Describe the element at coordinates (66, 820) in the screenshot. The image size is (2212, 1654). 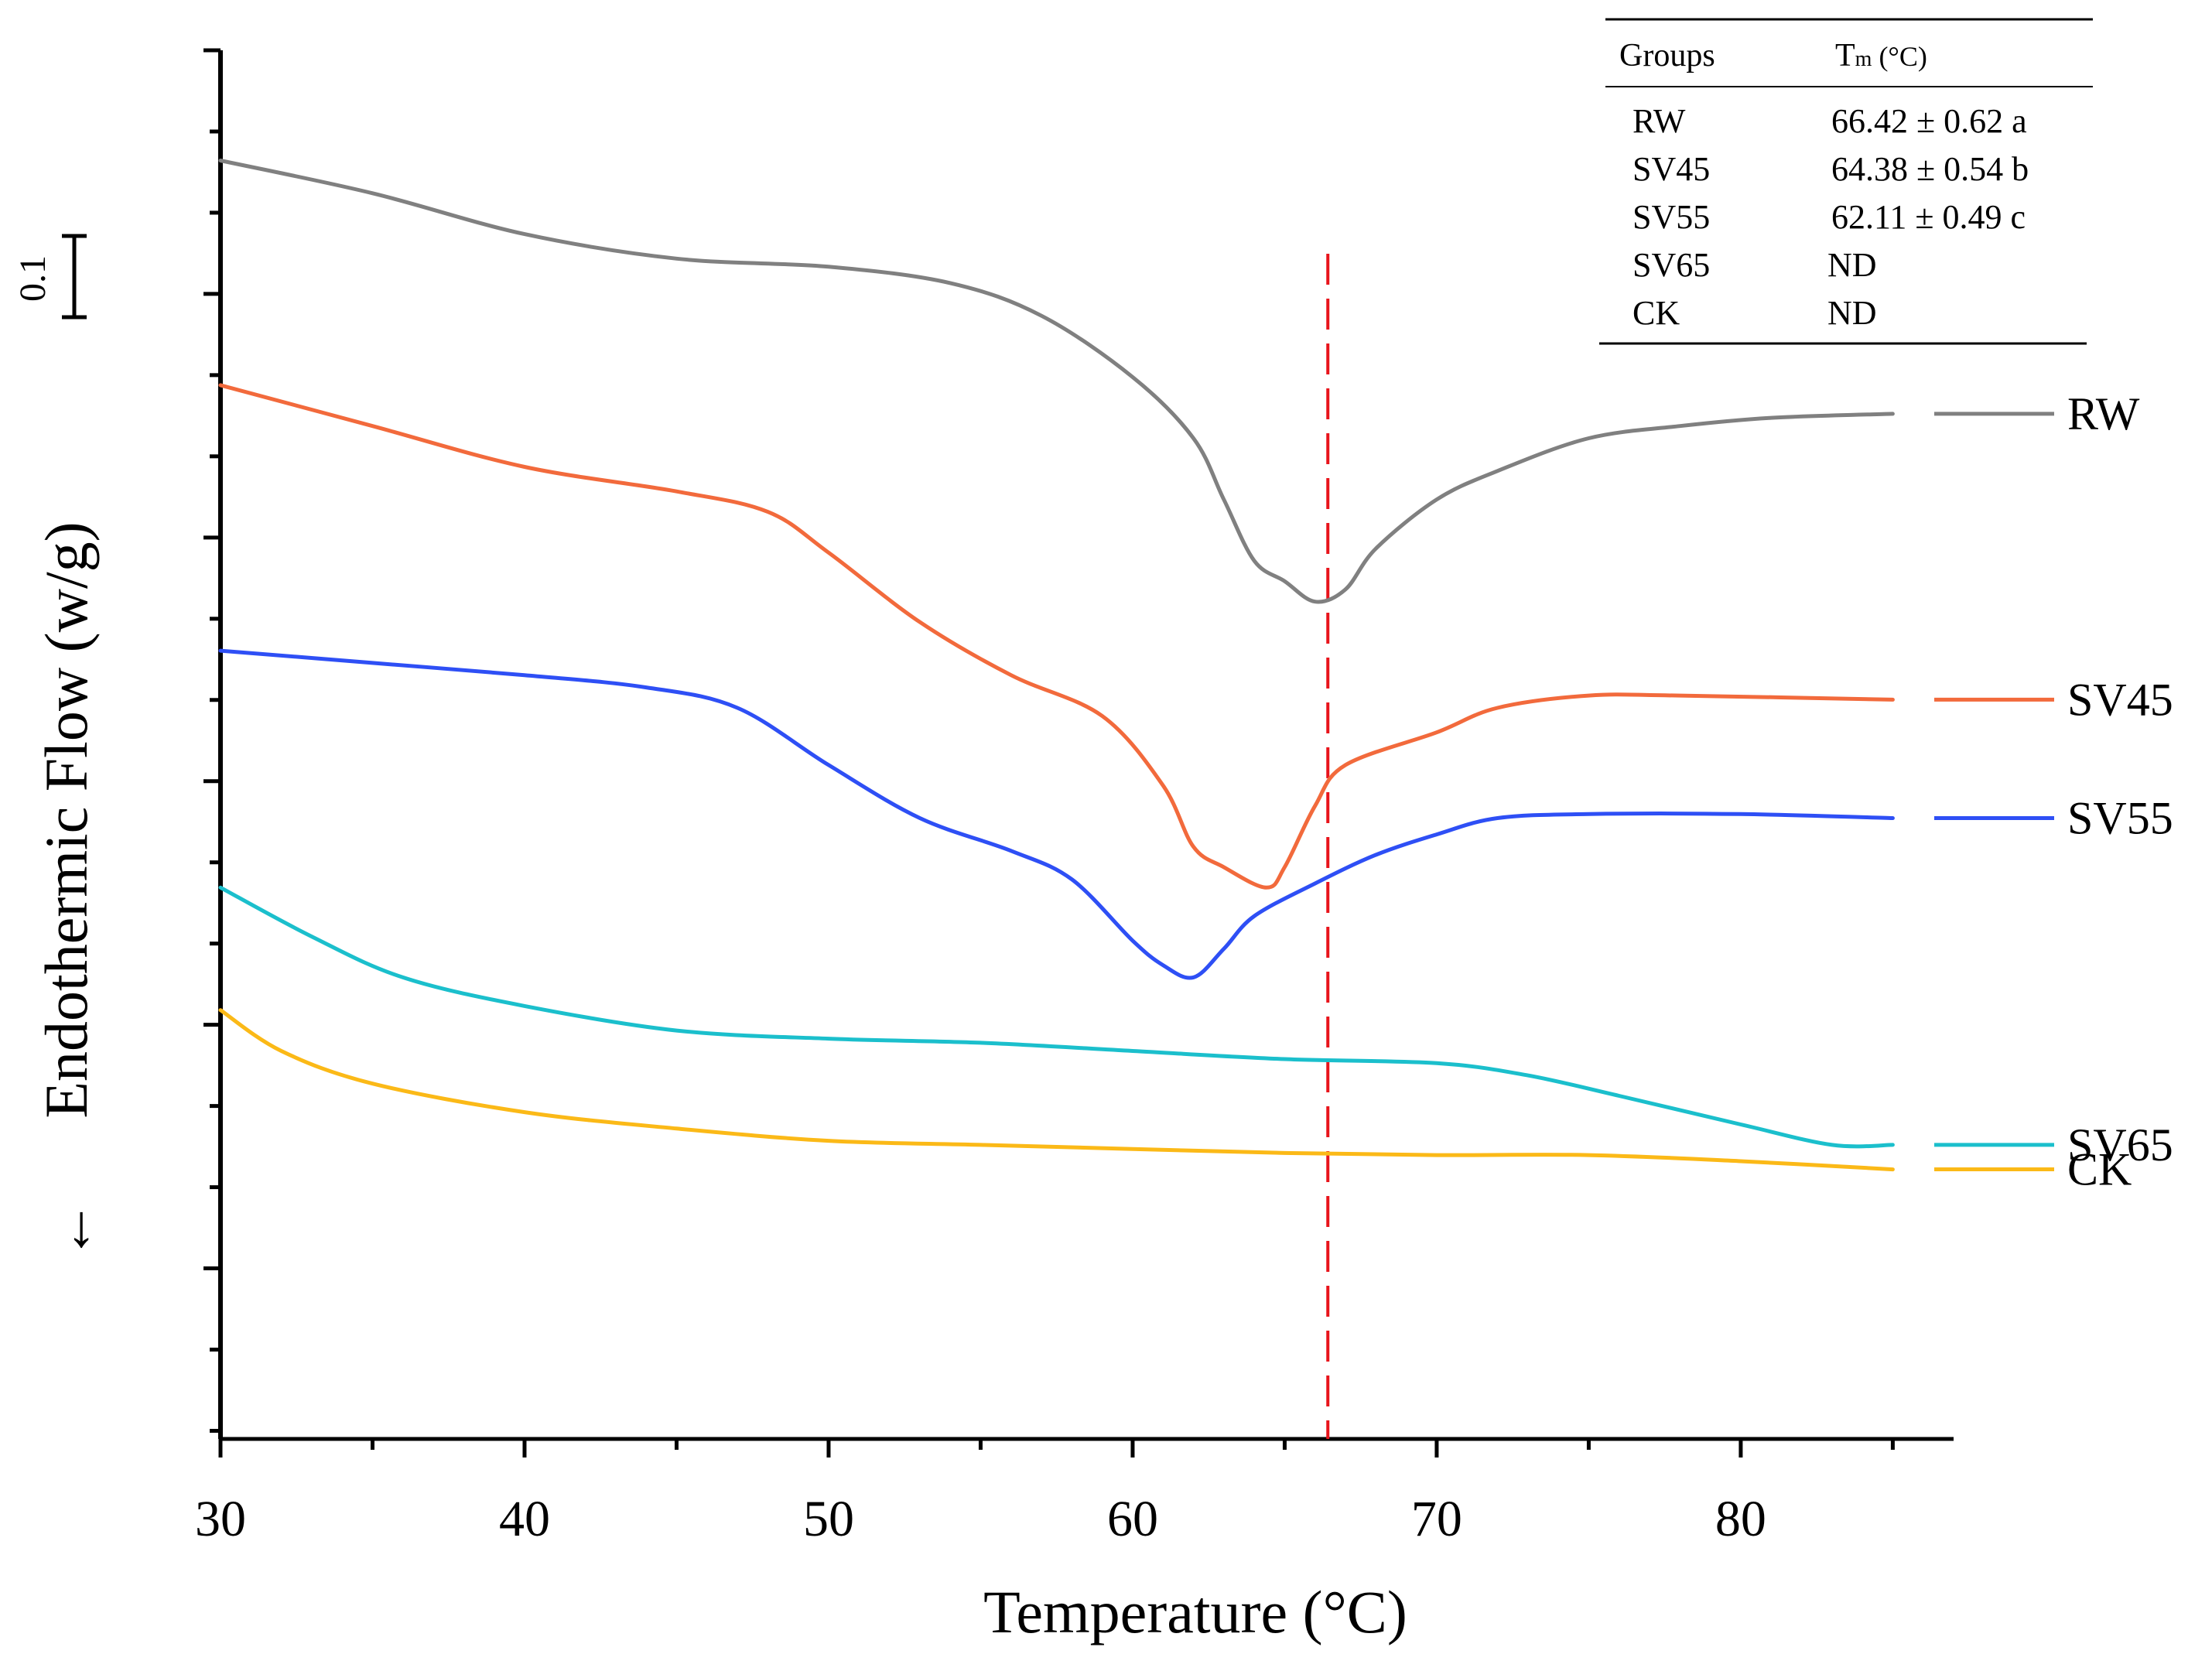
I see `y-axis-title: Endothermic Flow (w/g)` at that location.